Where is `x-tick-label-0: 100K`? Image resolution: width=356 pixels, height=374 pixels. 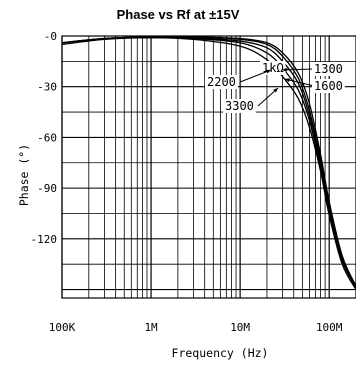 x-tick-label-0: 100K is located at coordinates (62, 327).